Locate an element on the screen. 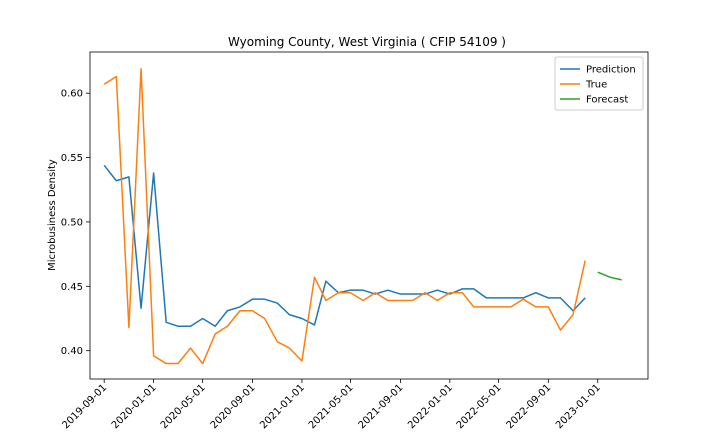 This screenshot has height=432, width=720. x-tick-label: 2019-09-01 is located at coordinates (84, 406).